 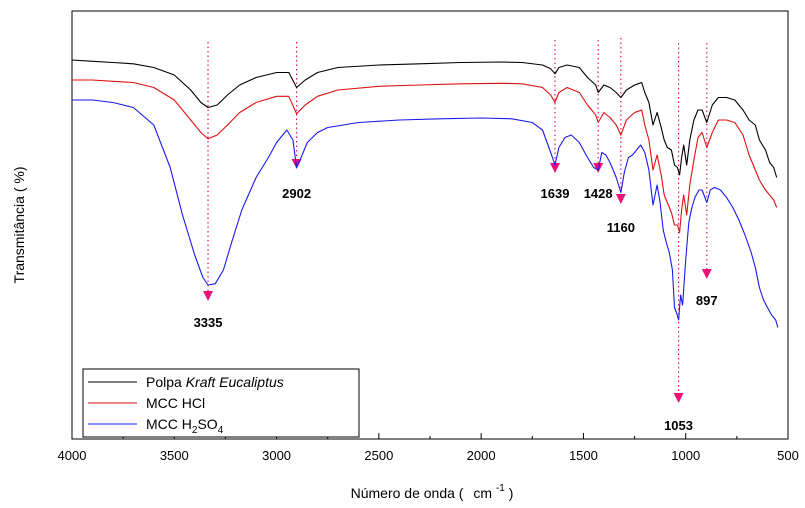 What do you see at coordinates (378, 455) in the screenshot?
I see `x-tick-label-2500: 2500` at bounding box center [378, 455].